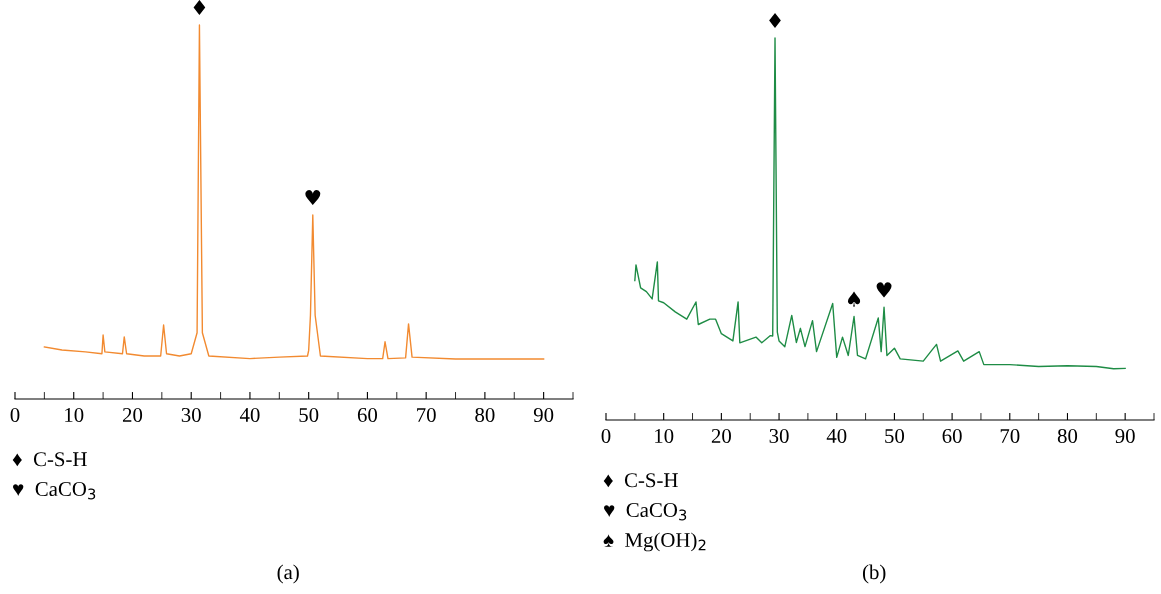 This screenshot has height=594, width=1161. Describe the element at coordinates (288, 574) in the screenshot. I see `text: (a)` at that location.